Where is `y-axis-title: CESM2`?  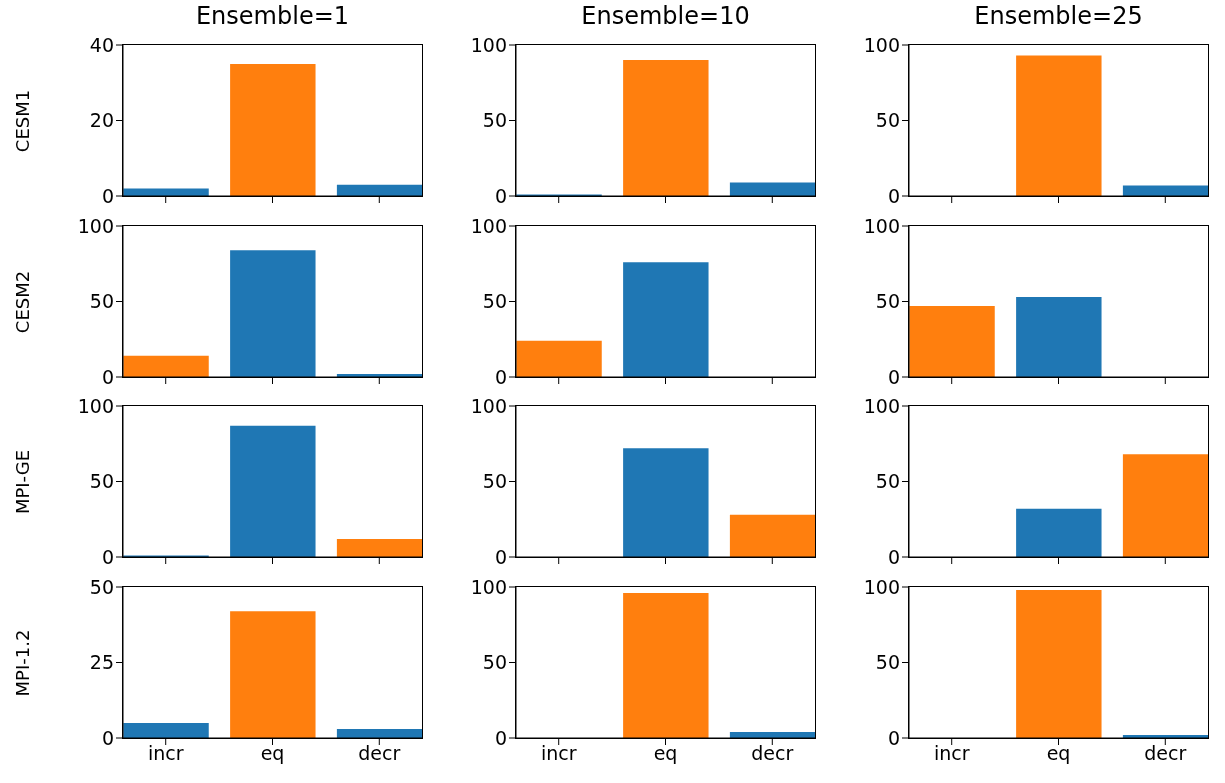
y-axis-title: CESM2 is located at coordinates (22, 302).